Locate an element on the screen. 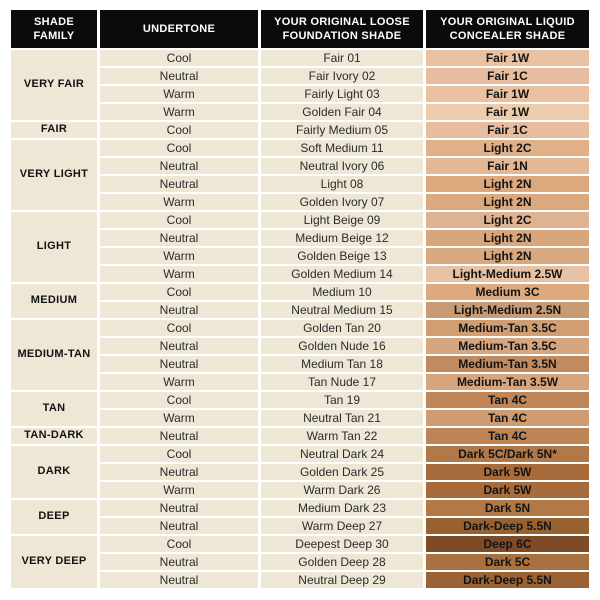 The image size is (600, 600). table-row: Neutral Golden Dark 25 Dark 5W is located at coordinates (300, 472).